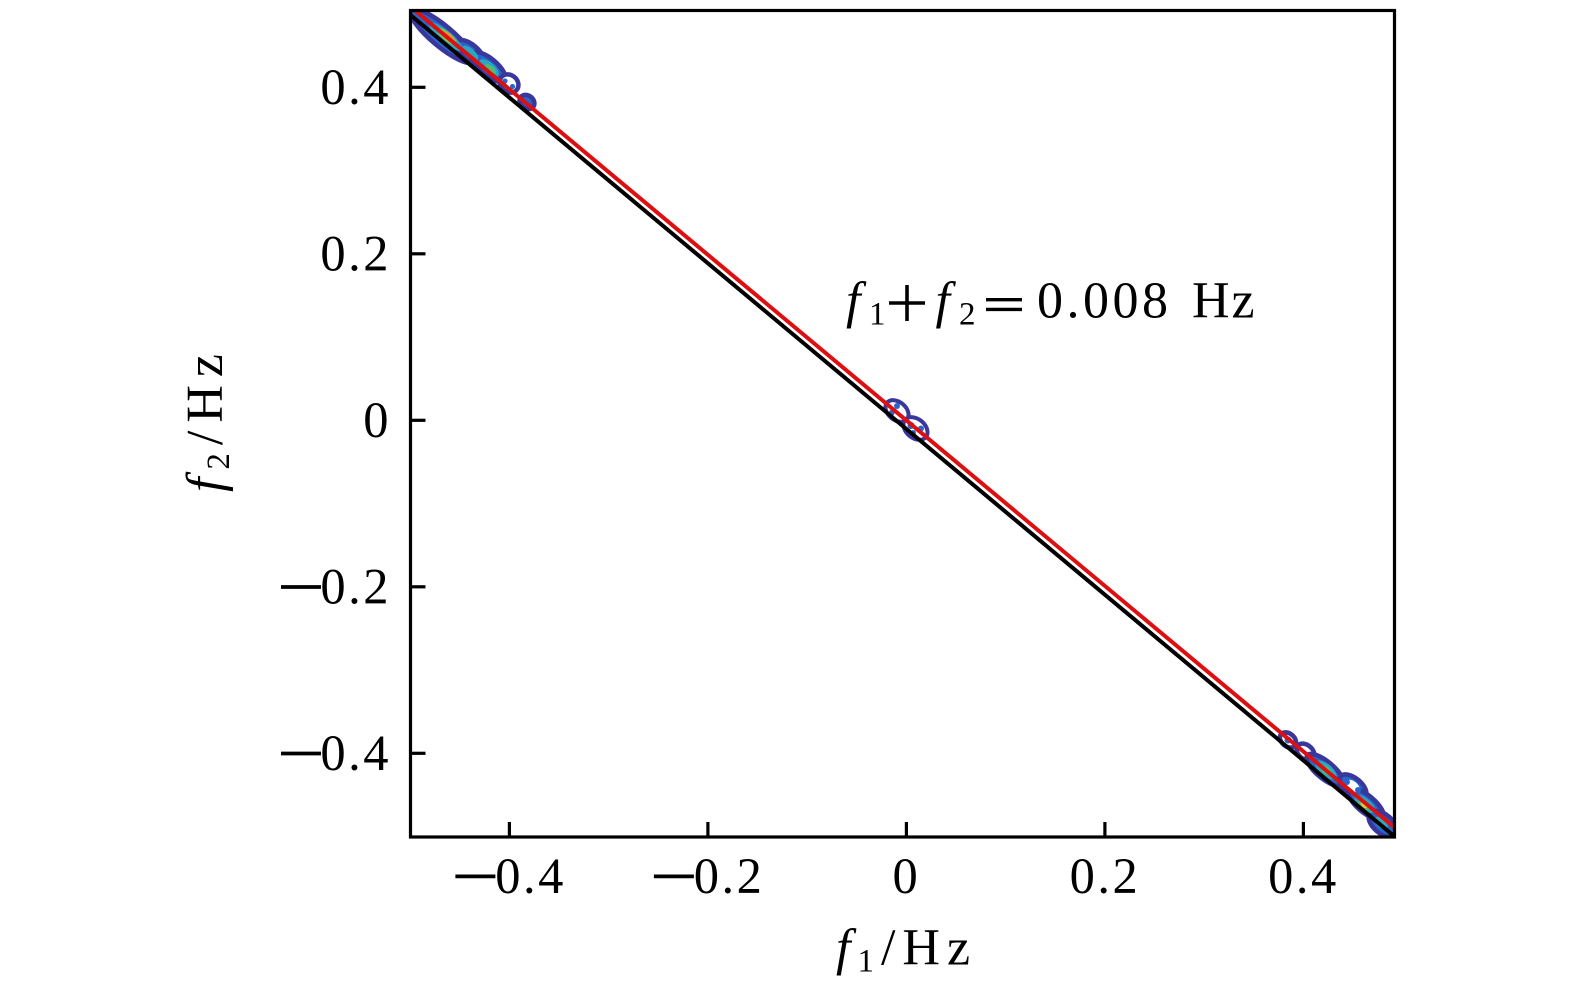 This screenshot has width=1575, height=994. I want to click on svg-text: 1, so click(877, 315).